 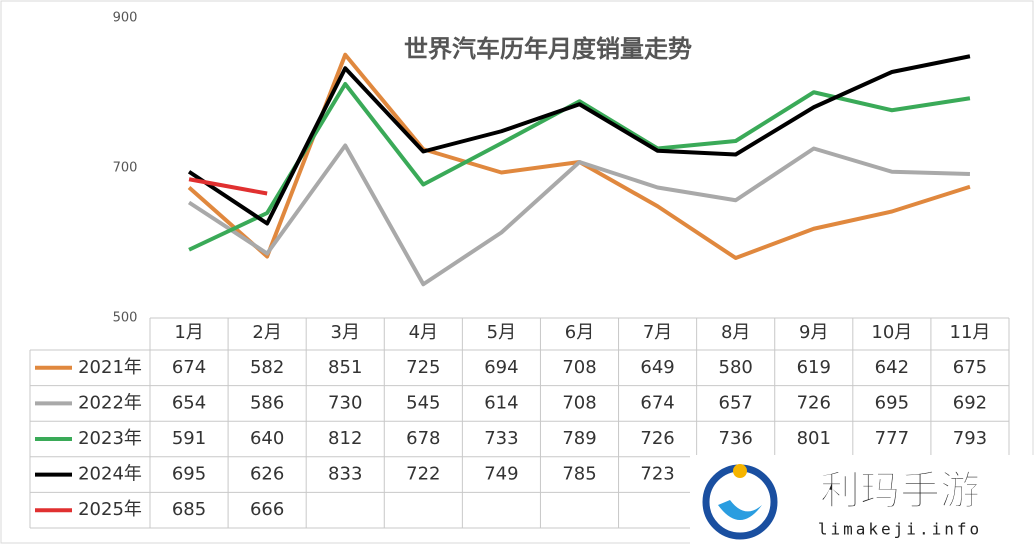 I want to click on table-cell: 793, so click(x=970, y=438).